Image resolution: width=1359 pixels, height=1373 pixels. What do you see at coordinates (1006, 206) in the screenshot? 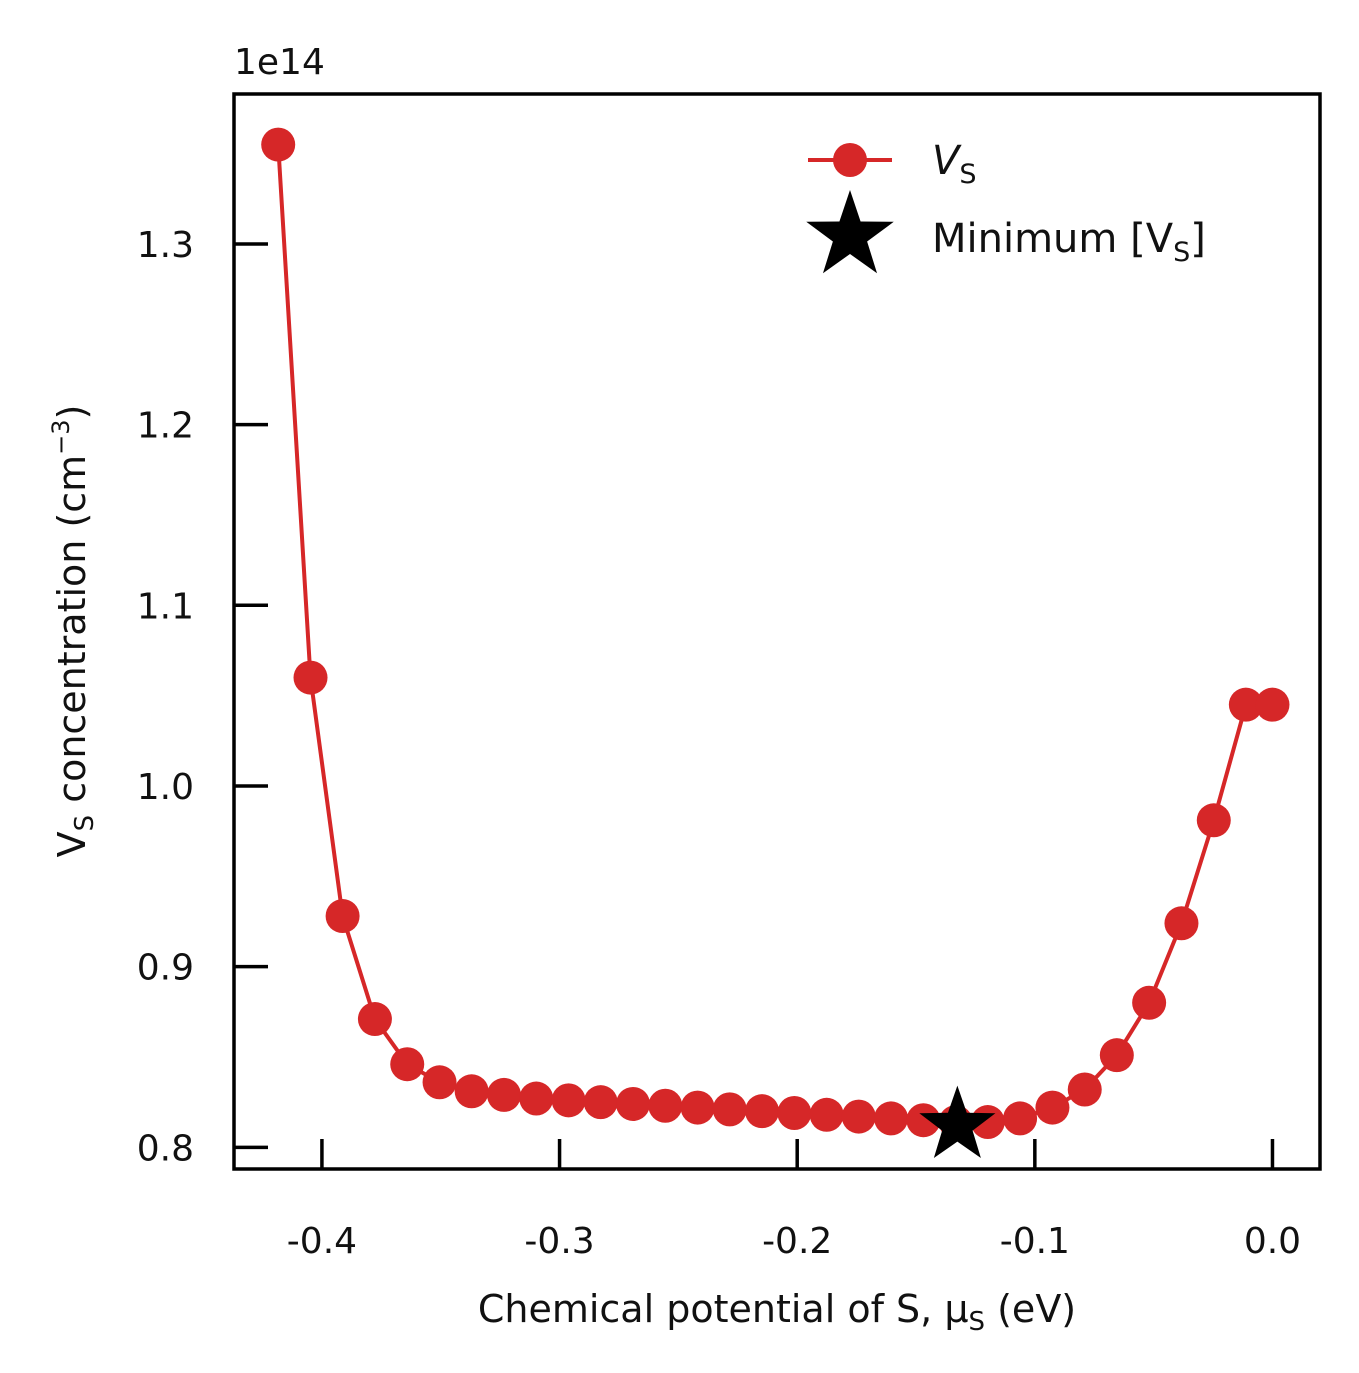
I see `legend: VS Minimum [VS]` at bounding box center [1006, 206].